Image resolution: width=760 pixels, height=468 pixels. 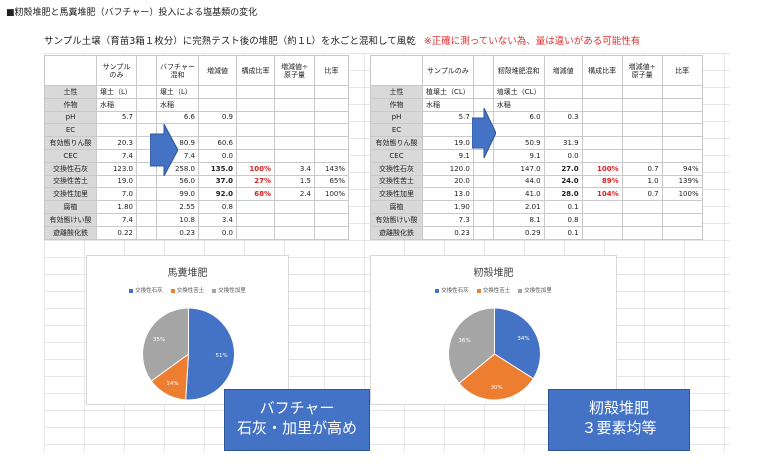 I want to click on table-cell: 143%, so click(x=331, y=168).